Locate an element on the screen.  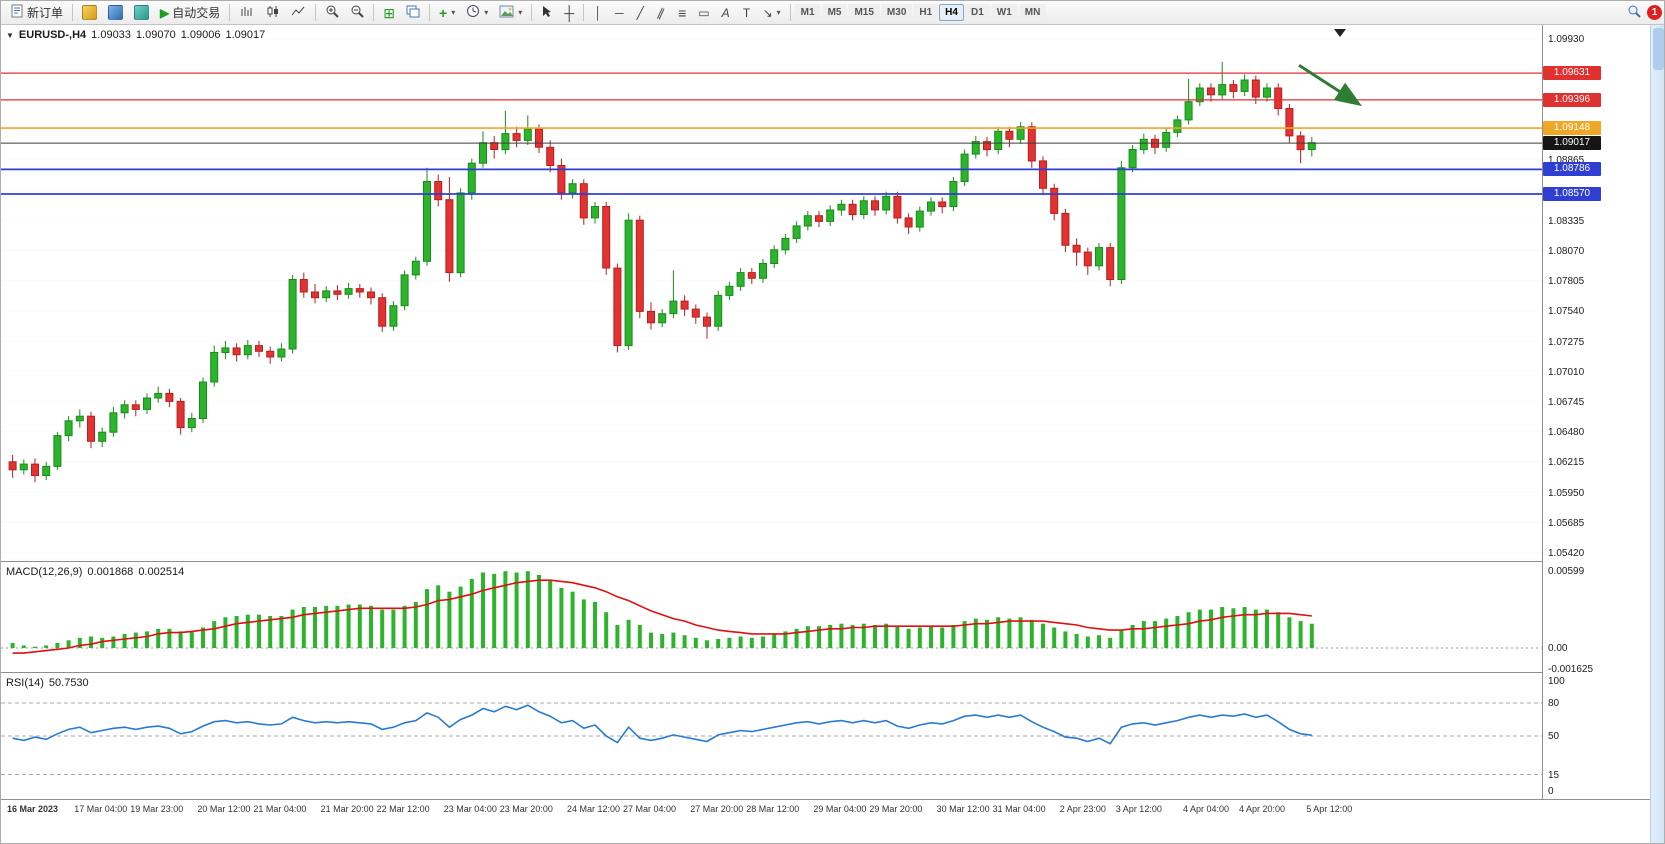
crosshair-icon: ┼ is located at coordinates (569, 12).